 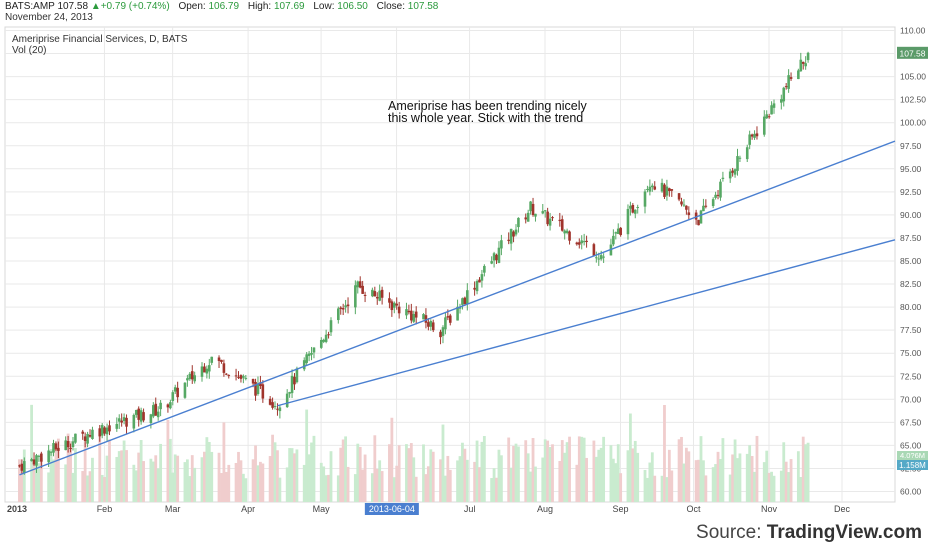 I want to click on y-tick-label: 72.50, so click(x=911, y=376).